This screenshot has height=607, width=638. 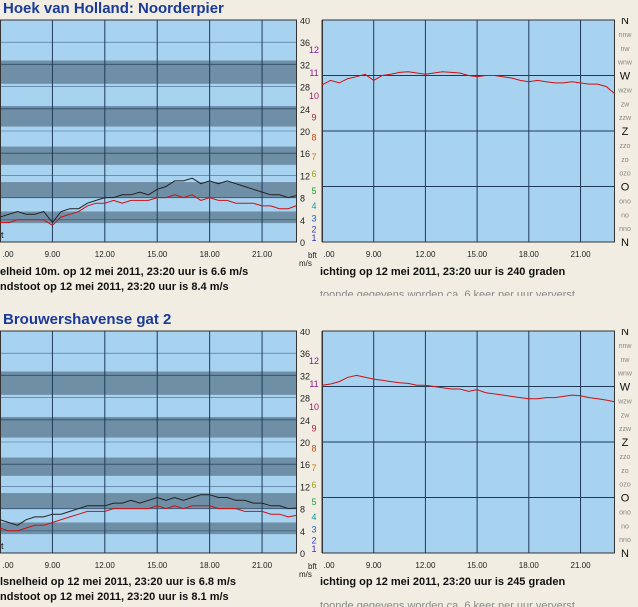 I want to click on ms-tick-label: 24, so click(x=305, y=421).